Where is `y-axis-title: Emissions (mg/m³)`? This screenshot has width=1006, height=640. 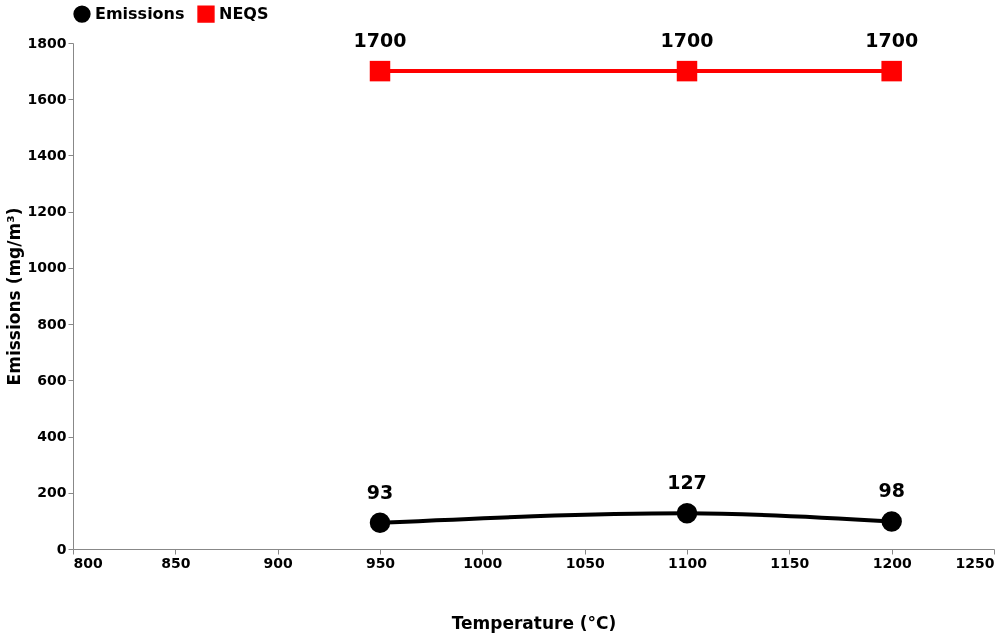 y-axis-title: Emissions (mg/m³) is located at coordinates (13, 296).